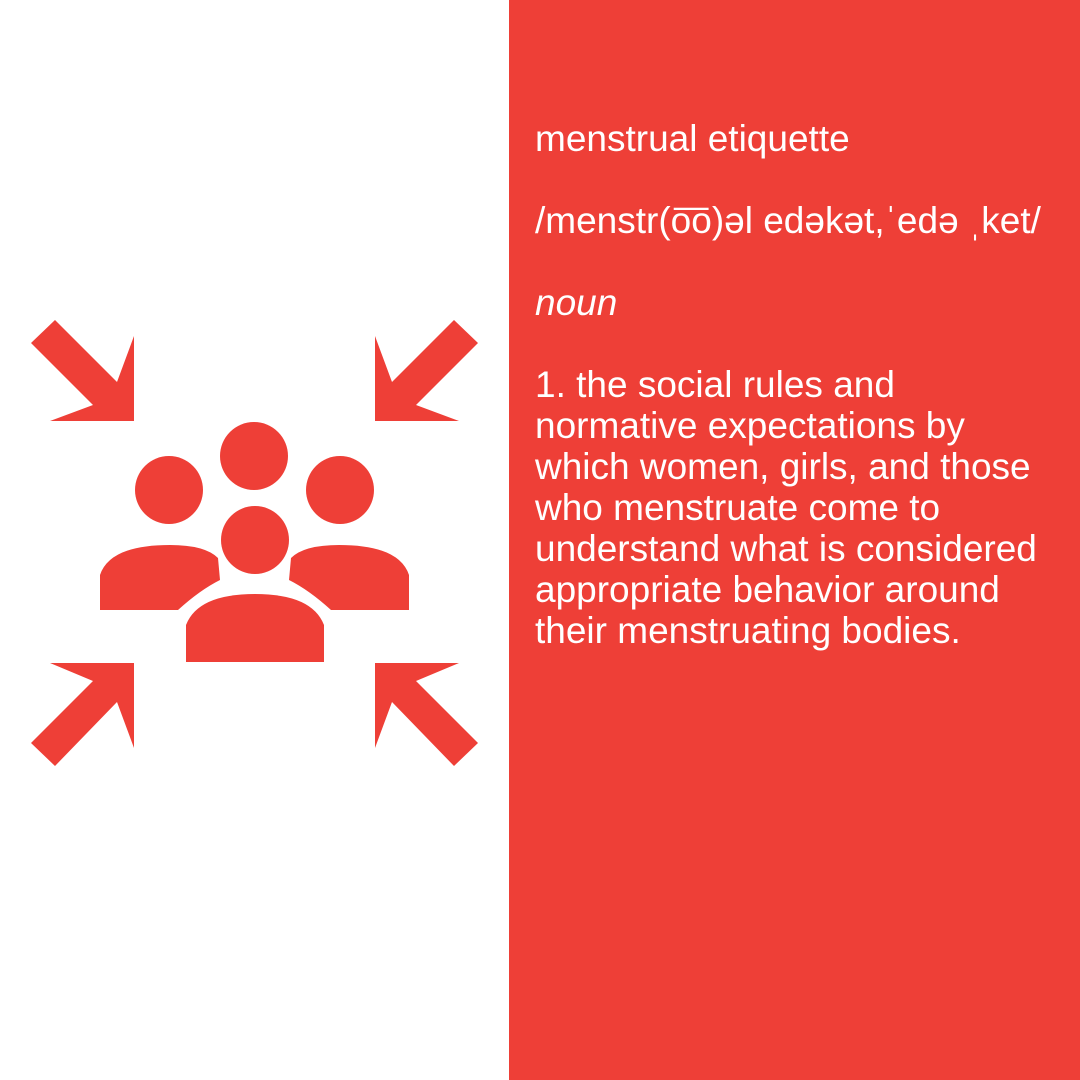 This screenshot has width=1080, height=1080. What do you see at coordinates (576, 302) in the screenshot?
I see `part-of-speech: noun` at bounding box center [576, 302].